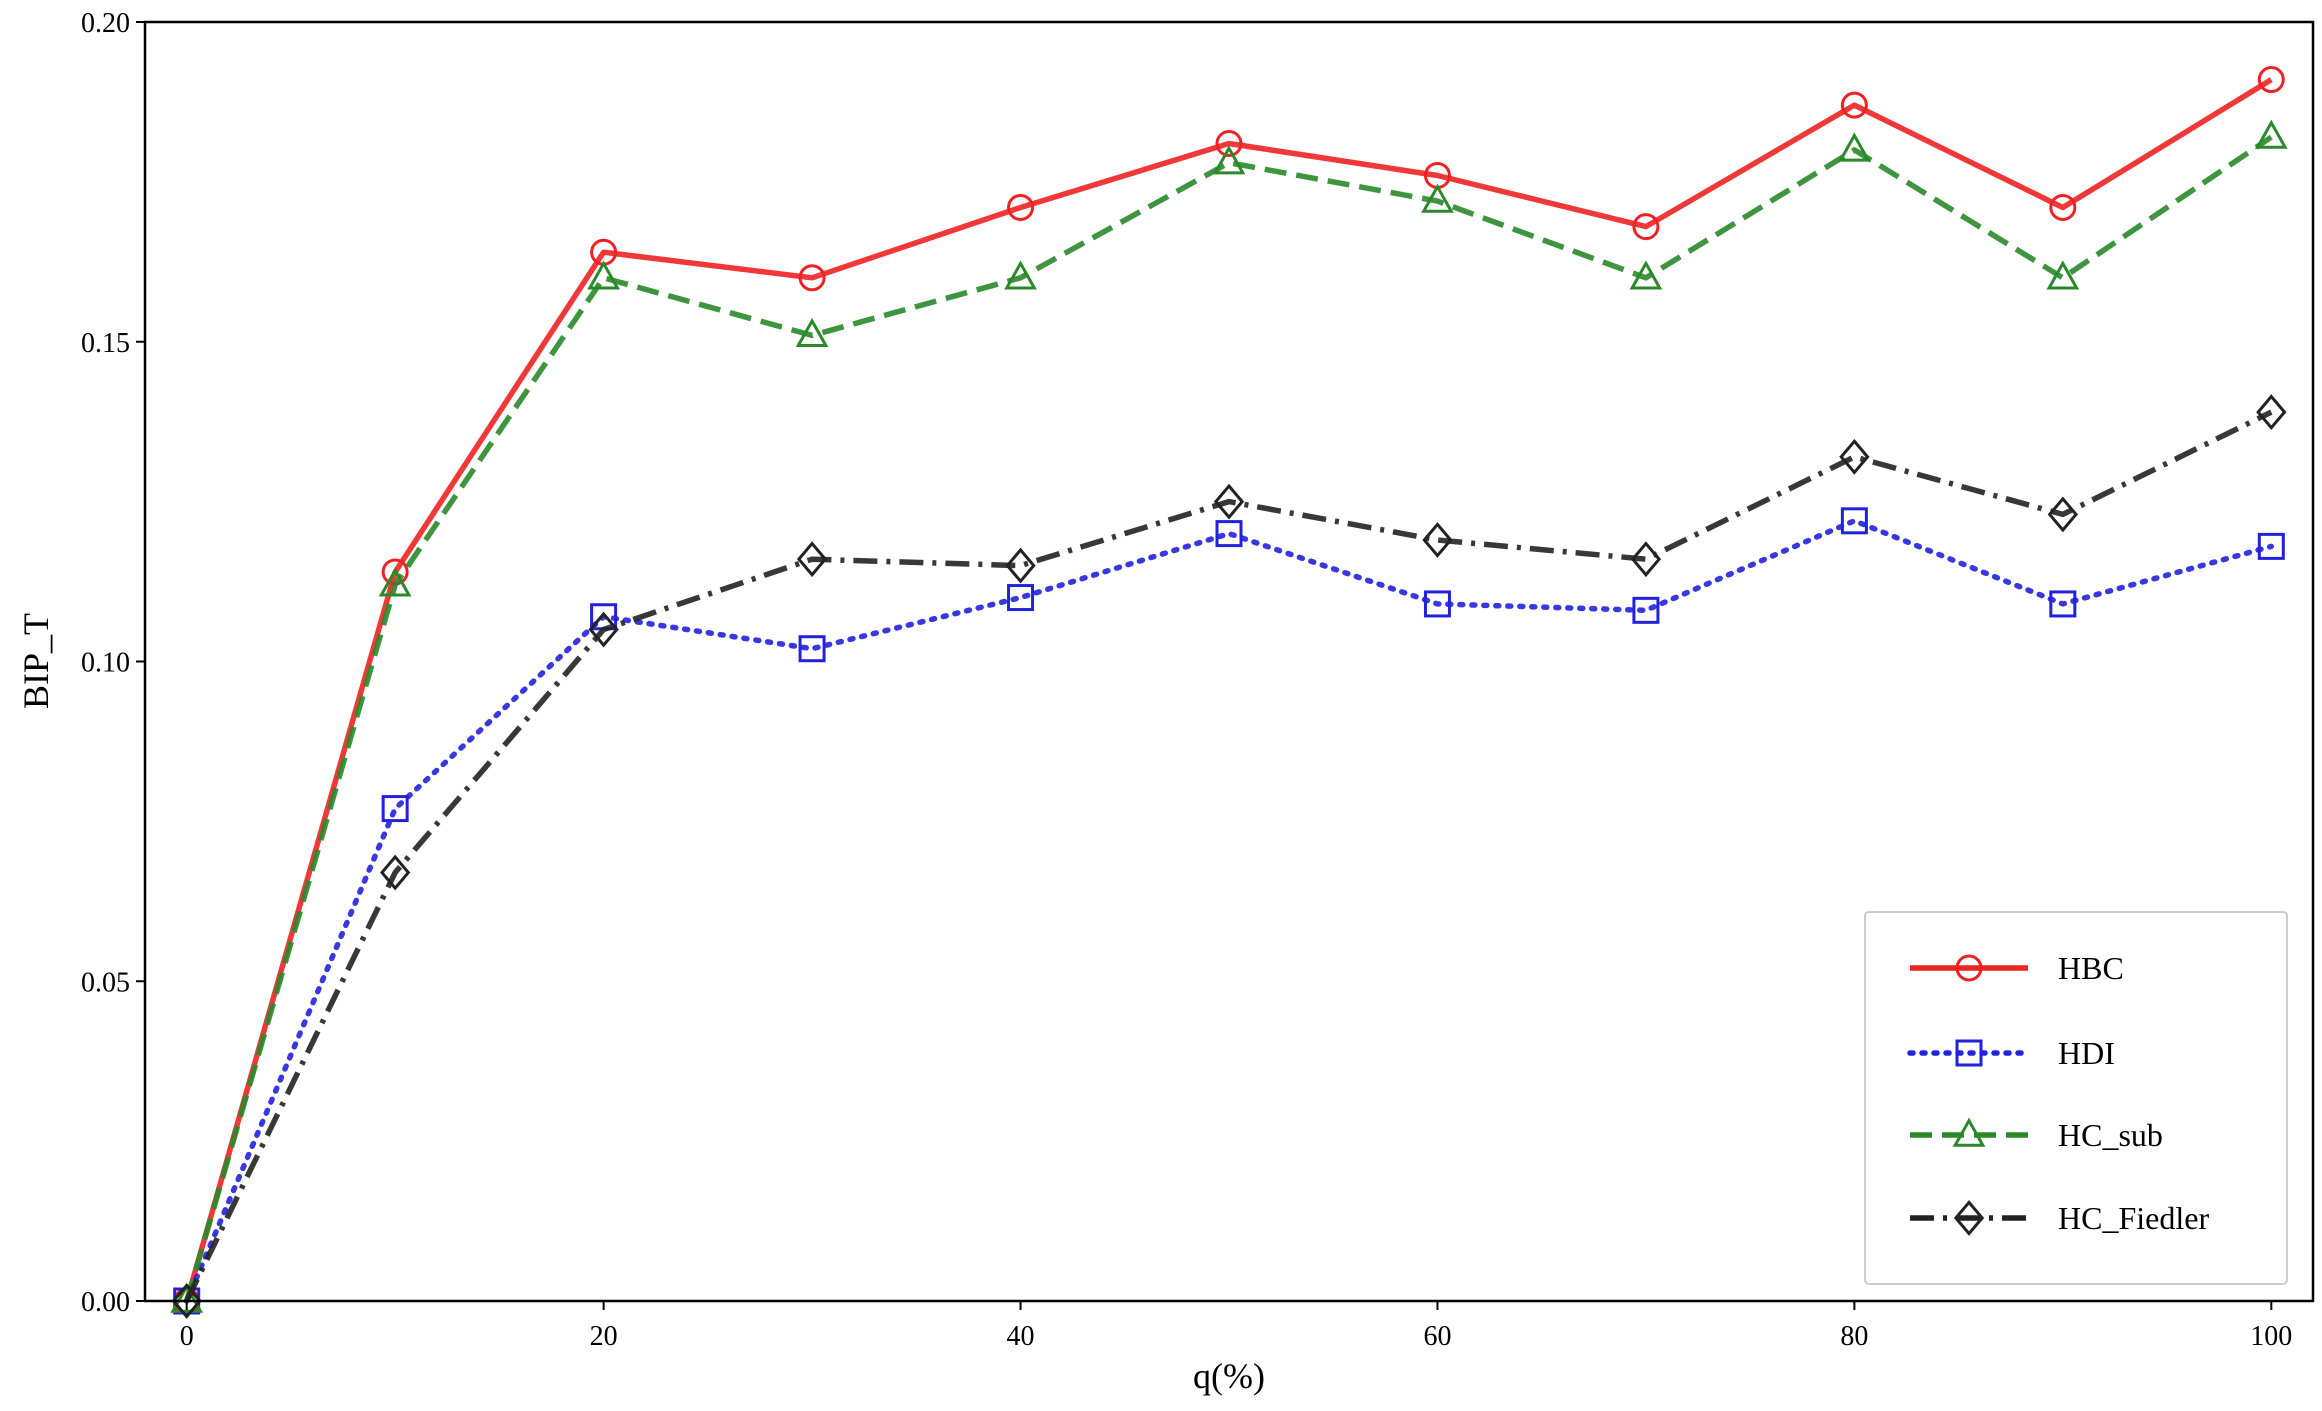 This screenshot has height=1411, width=2322. What do you see at coordinates (1236, 1326) in the screenshot?
I see `x-axis: 0 20 40 60 80 100` at bounding box center [1236, 1326].